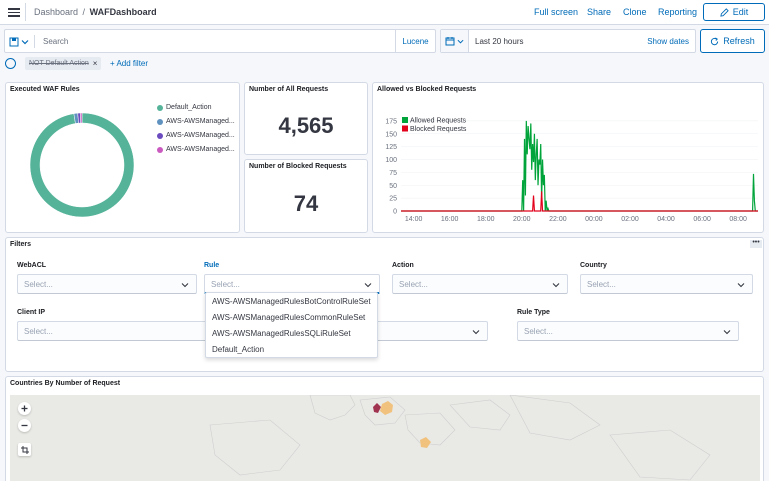  Describe the element at coordinates (289, 89) in the screenshot. I see `panel-title: Number of All Requests` at that location.